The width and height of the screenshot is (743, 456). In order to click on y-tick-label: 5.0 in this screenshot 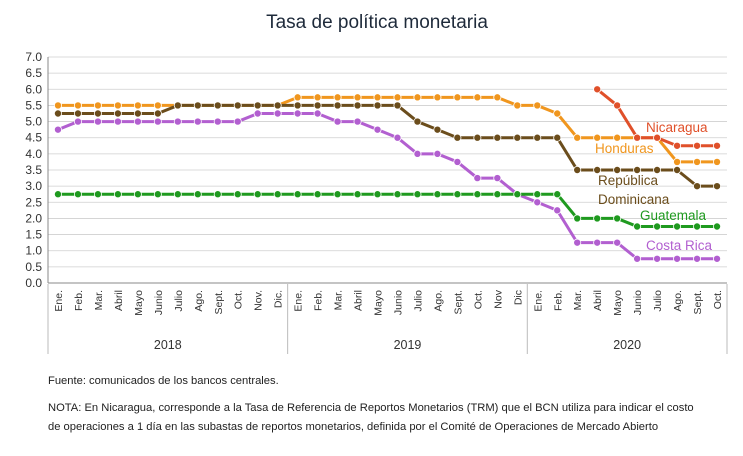, I will do `click(33, 122)`.